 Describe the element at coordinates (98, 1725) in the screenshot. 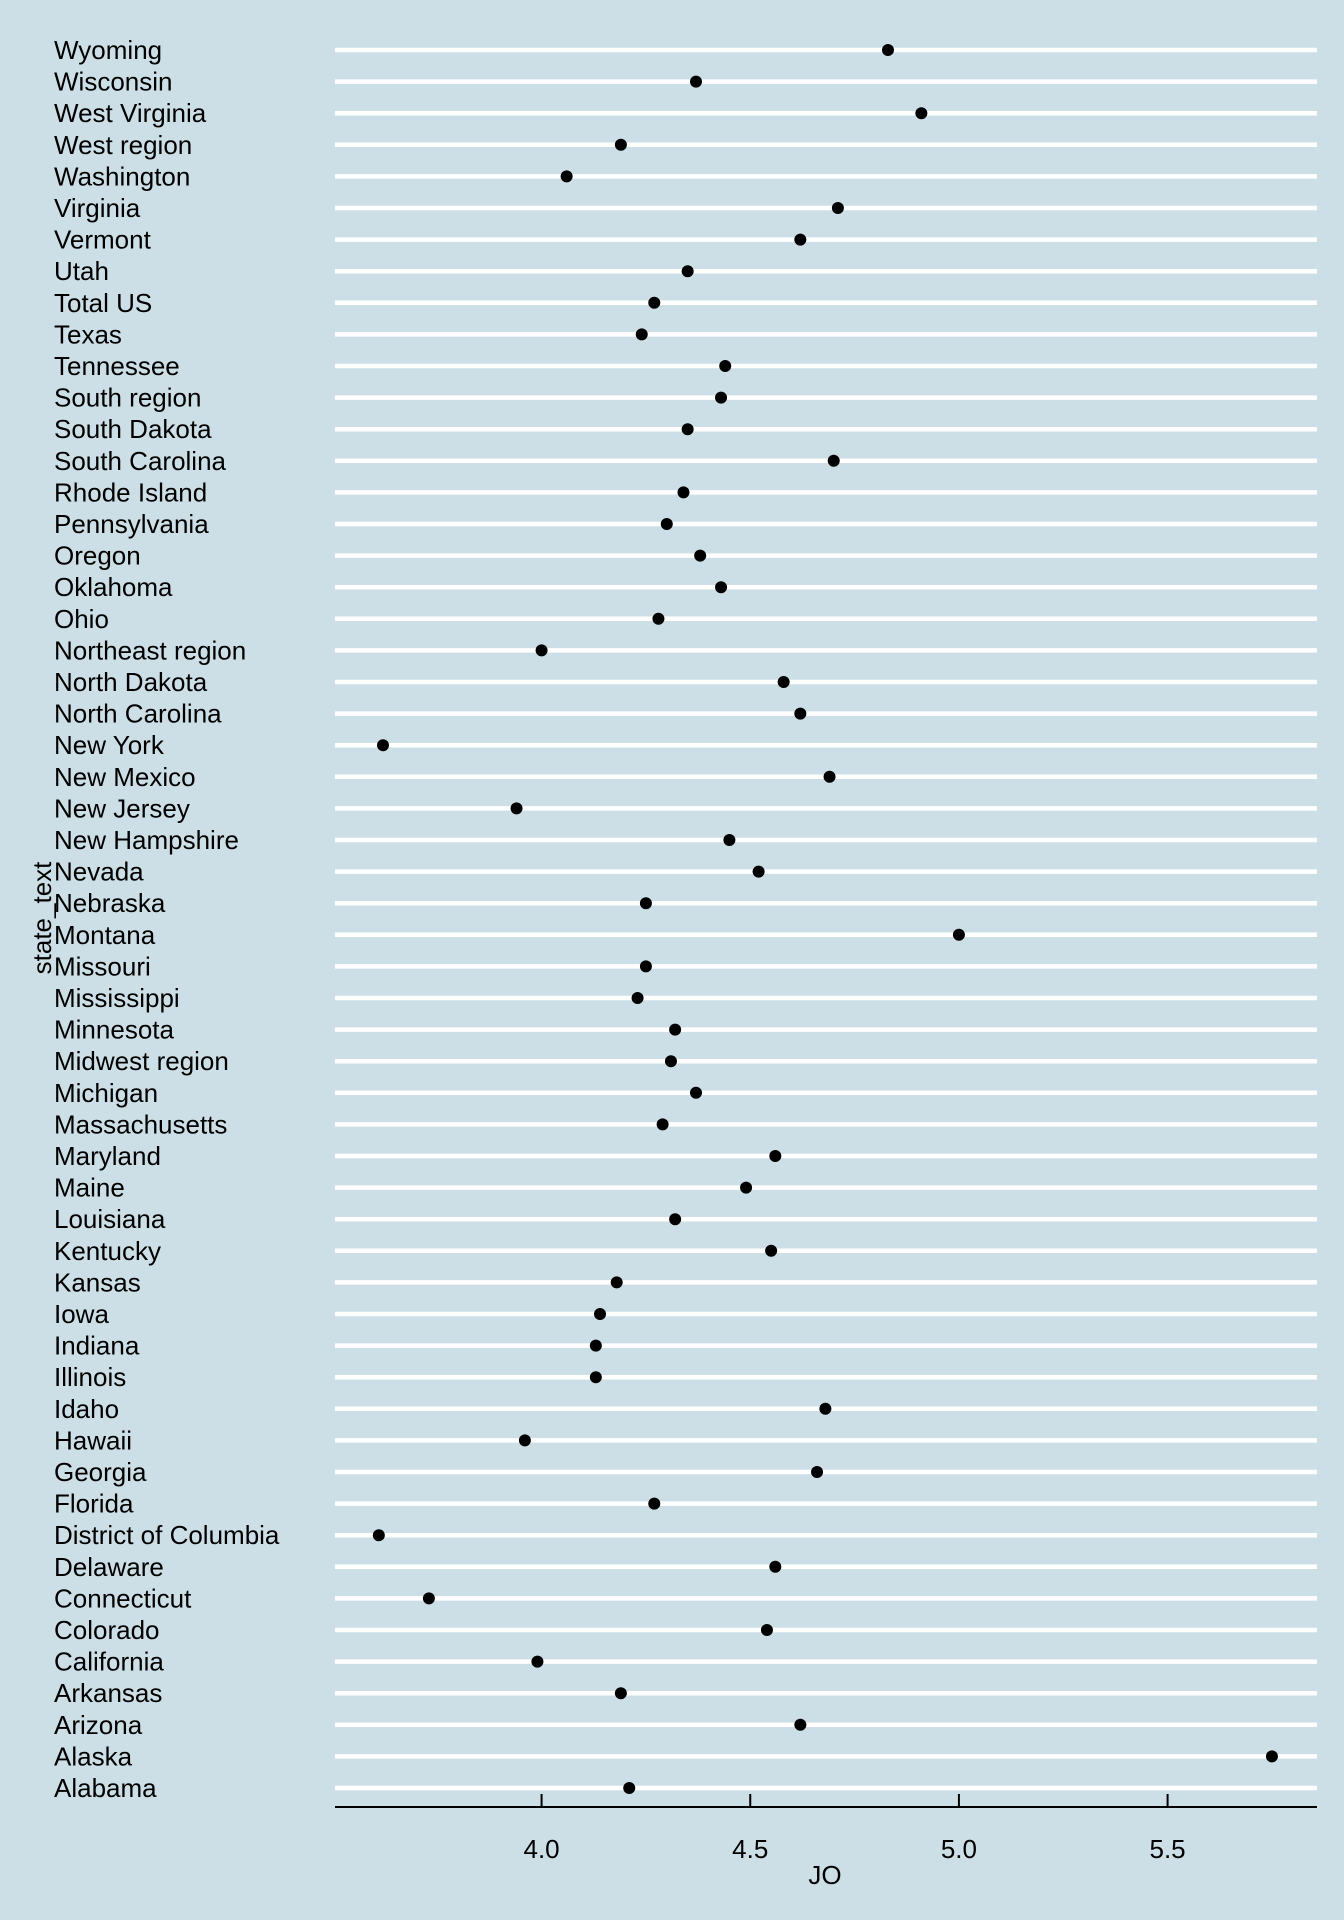

I see `y-tick-label: Arizona` at that location.